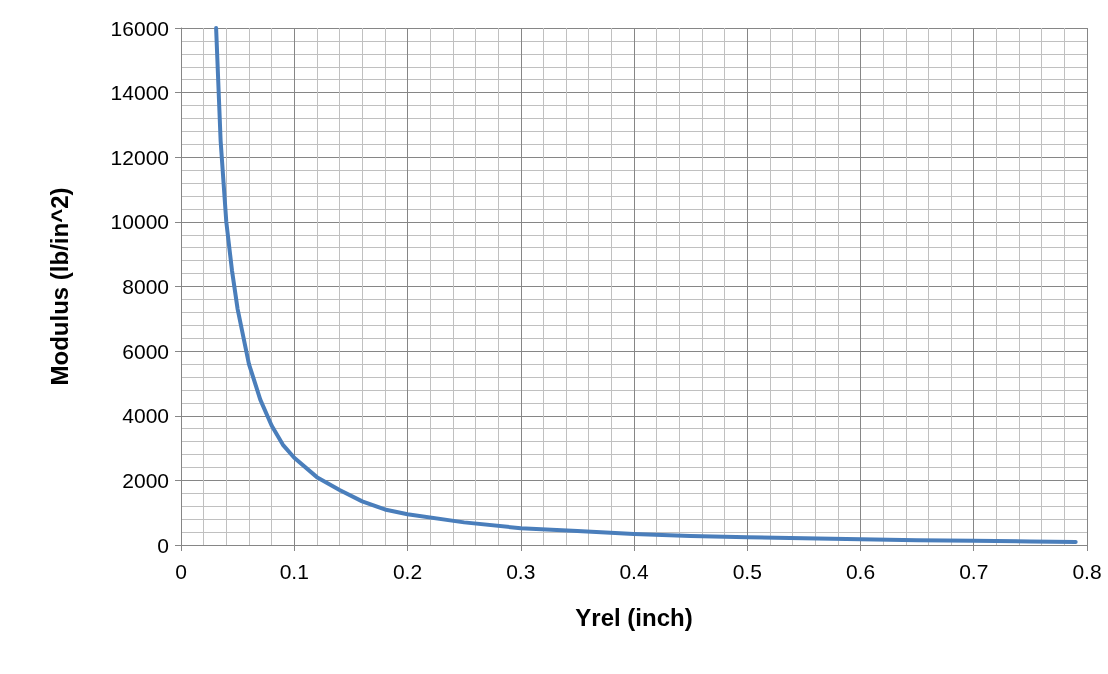 This screenshot has height=674, width=1108. I want to click on x-tick-label: 0.6, so click(860, 571).